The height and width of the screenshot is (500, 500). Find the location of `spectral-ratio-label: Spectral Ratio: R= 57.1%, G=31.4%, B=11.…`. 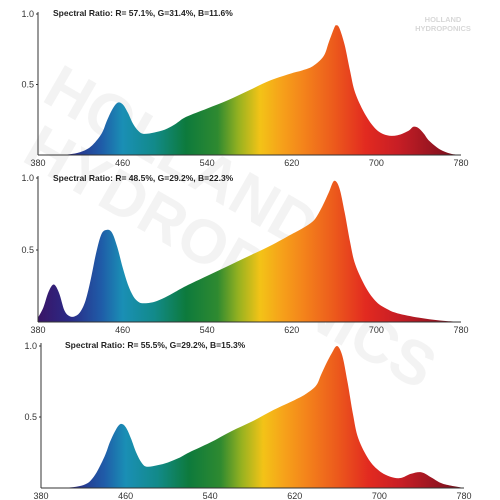

spectral-ratio-label: Spectral Ratio: R= 57.1%, G=31.4%, B=11.… is located at coordinates (143, 13).